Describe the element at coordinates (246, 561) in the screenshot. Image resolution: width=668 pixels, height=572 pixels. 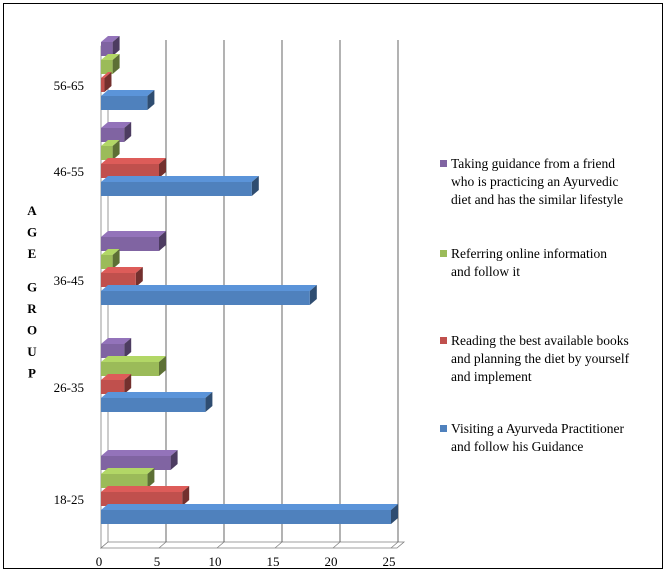
I see `x-axis-tick-labels: 0 5 10 15 20 25` at that location.